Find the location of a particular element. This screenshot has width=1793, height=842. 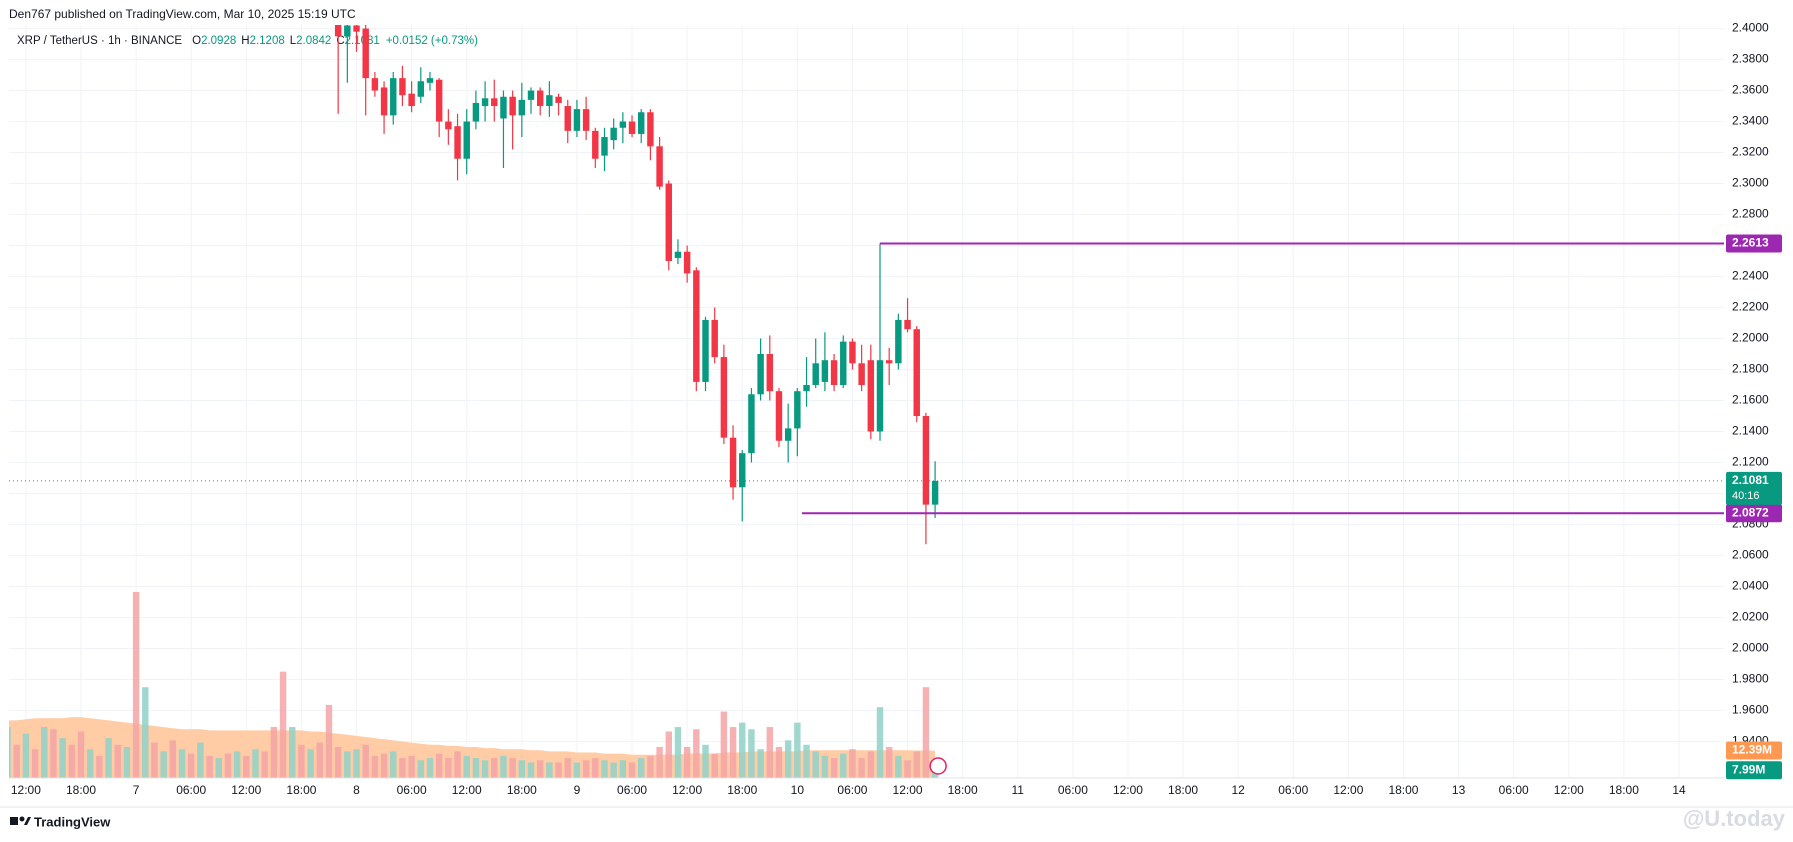

price-label-box is located at coordinates (1754, 488).